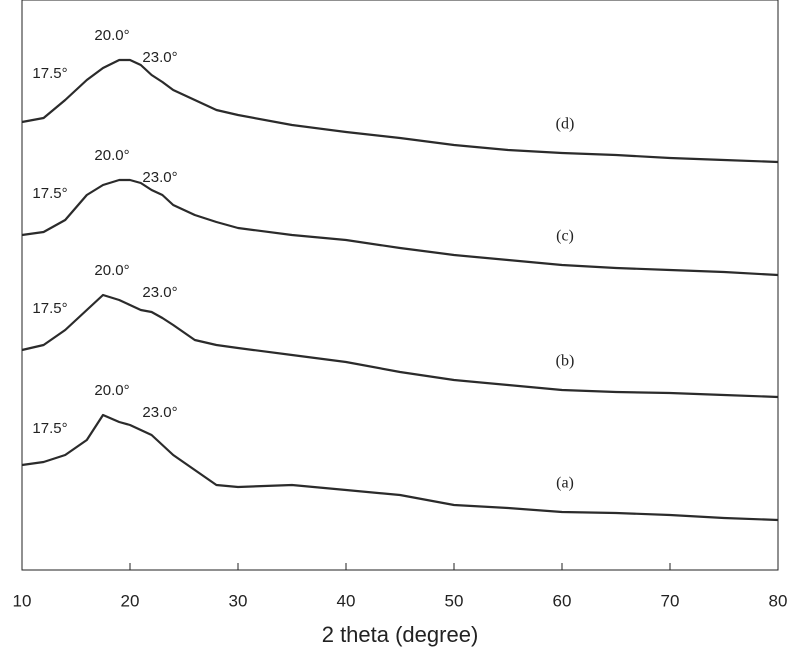 This screenshot has width=793, height=662. What do you see at coordinates (565, 236) in the screenshot?
I see `series-label: (c)` at bounding box center [565, 236].